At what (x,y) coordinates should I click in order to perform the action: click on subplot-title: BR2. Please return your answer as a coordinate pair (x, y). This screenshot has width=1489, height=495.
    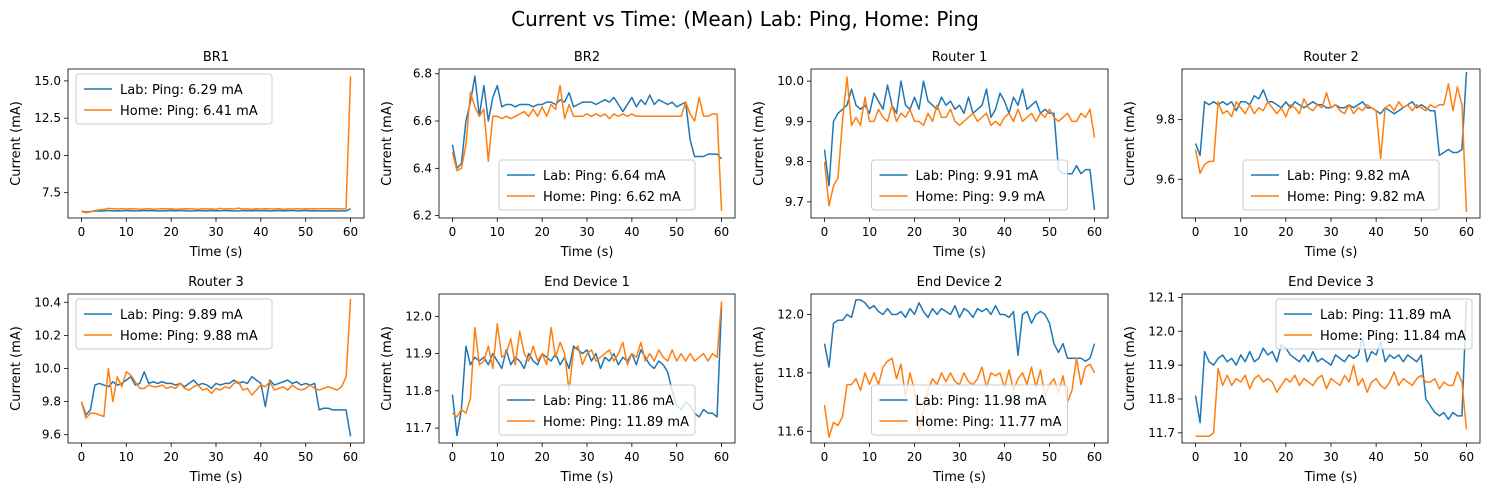
    Looking at the image, I should click on (587, 57).